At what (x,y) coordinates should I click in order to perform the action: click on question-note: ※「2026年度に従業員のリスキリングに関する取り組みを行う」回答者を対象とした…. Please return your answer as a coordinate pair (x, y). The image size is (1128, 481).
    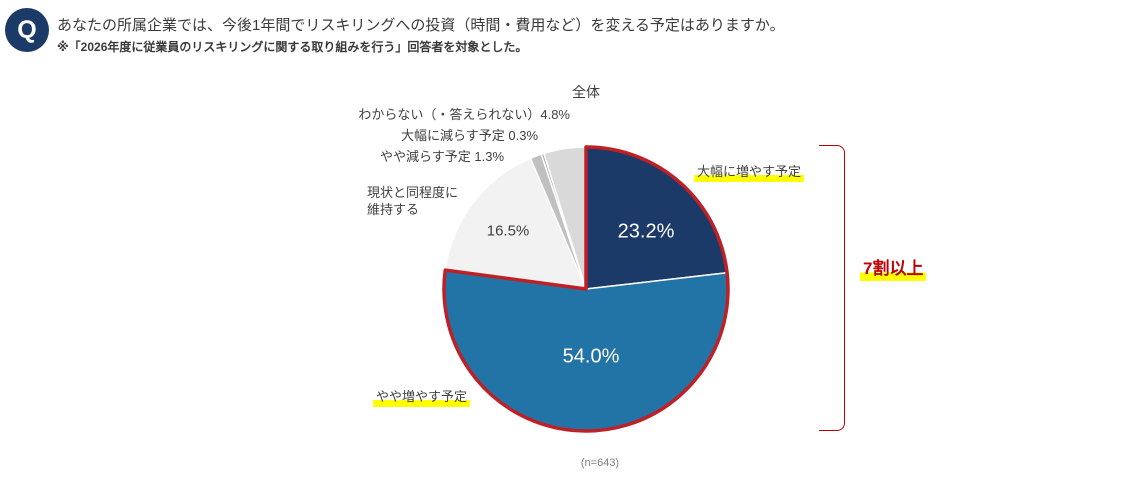
    Looking at the image, I should click on (292, 47).